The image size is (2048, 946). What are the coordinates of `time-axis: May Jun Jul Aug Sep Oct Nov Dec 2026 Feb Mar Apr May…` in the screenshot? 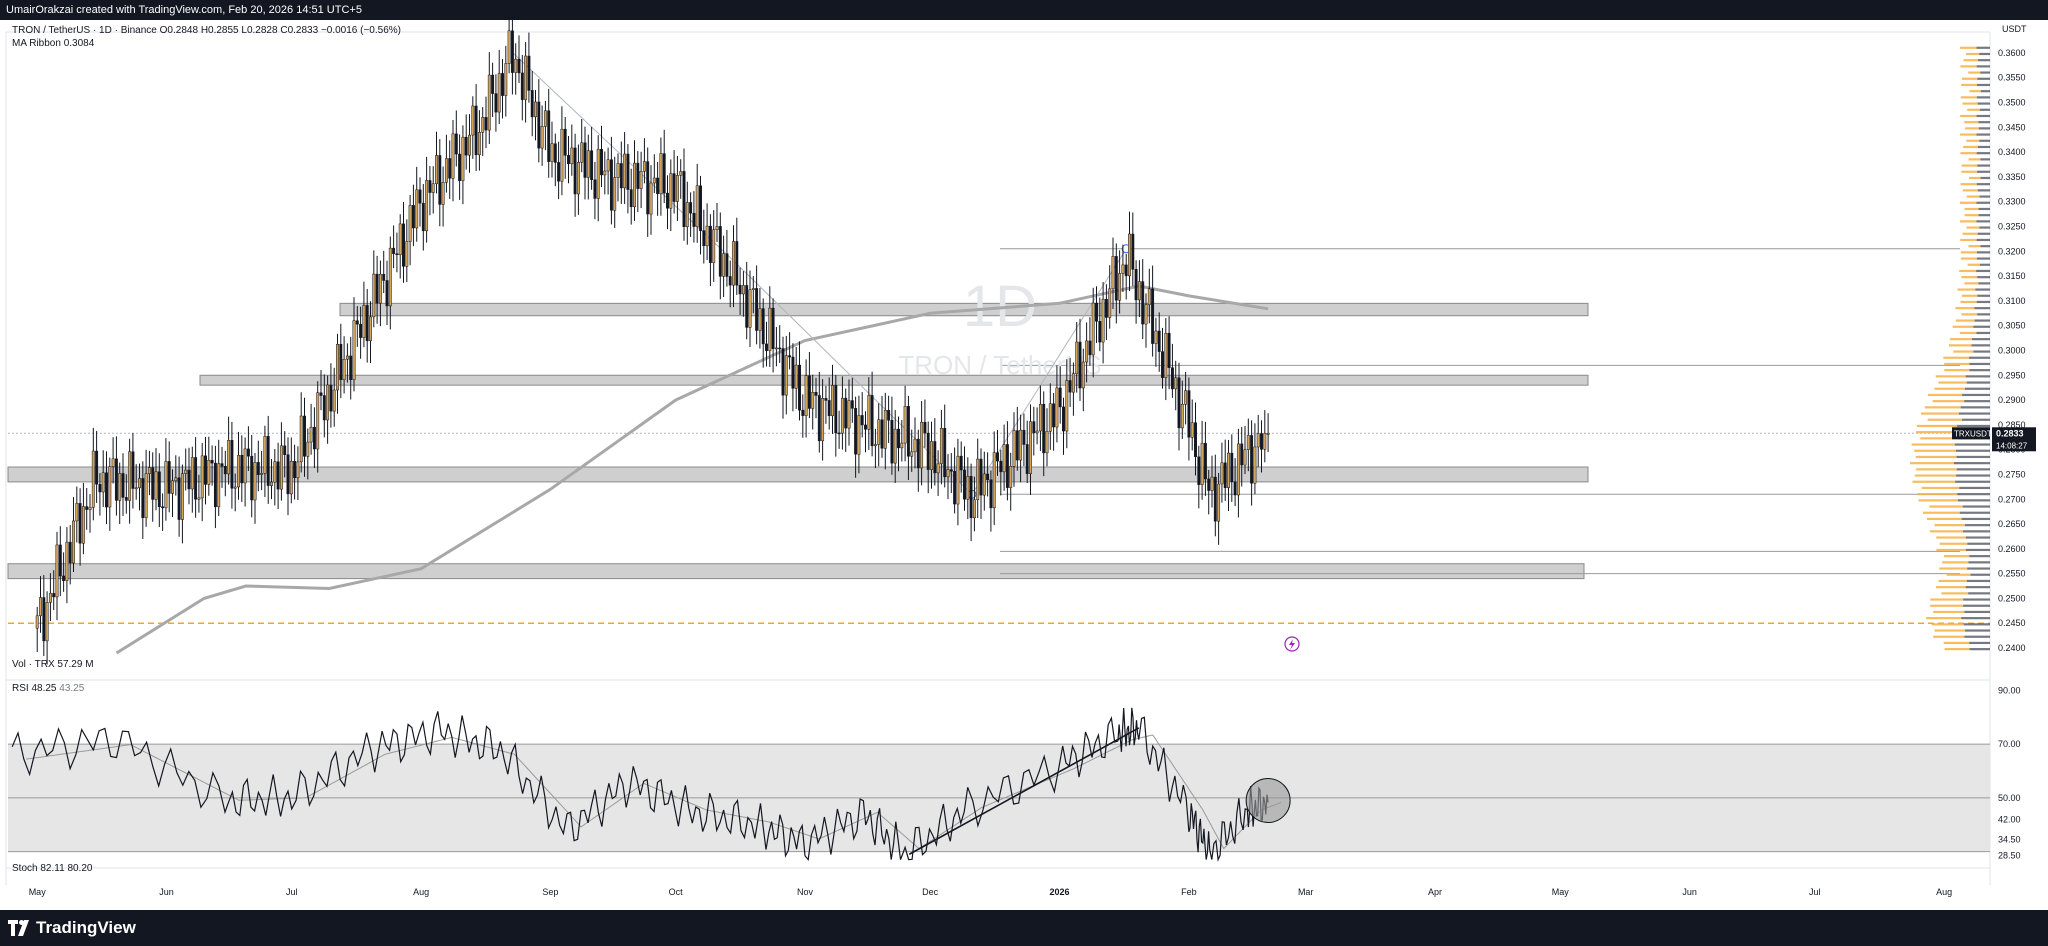 It's located at (990, 892).